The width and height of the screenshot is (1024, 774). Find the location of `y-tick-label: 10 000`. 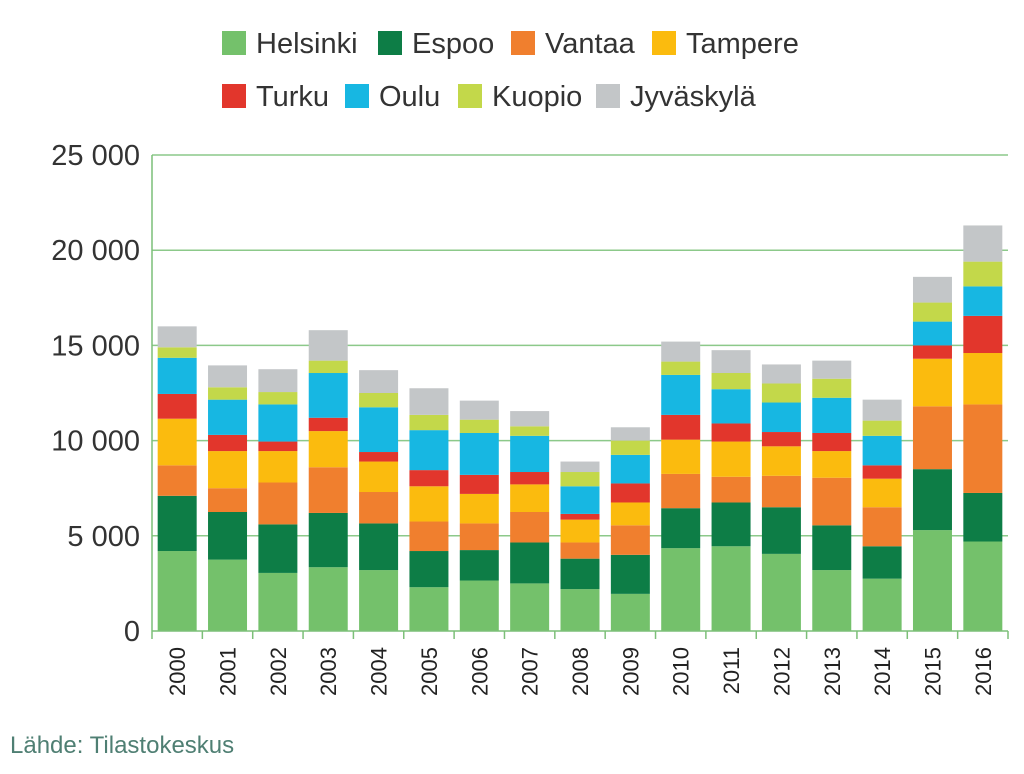

y-tick-label: 10 000 is located at coordinates (95, 442).